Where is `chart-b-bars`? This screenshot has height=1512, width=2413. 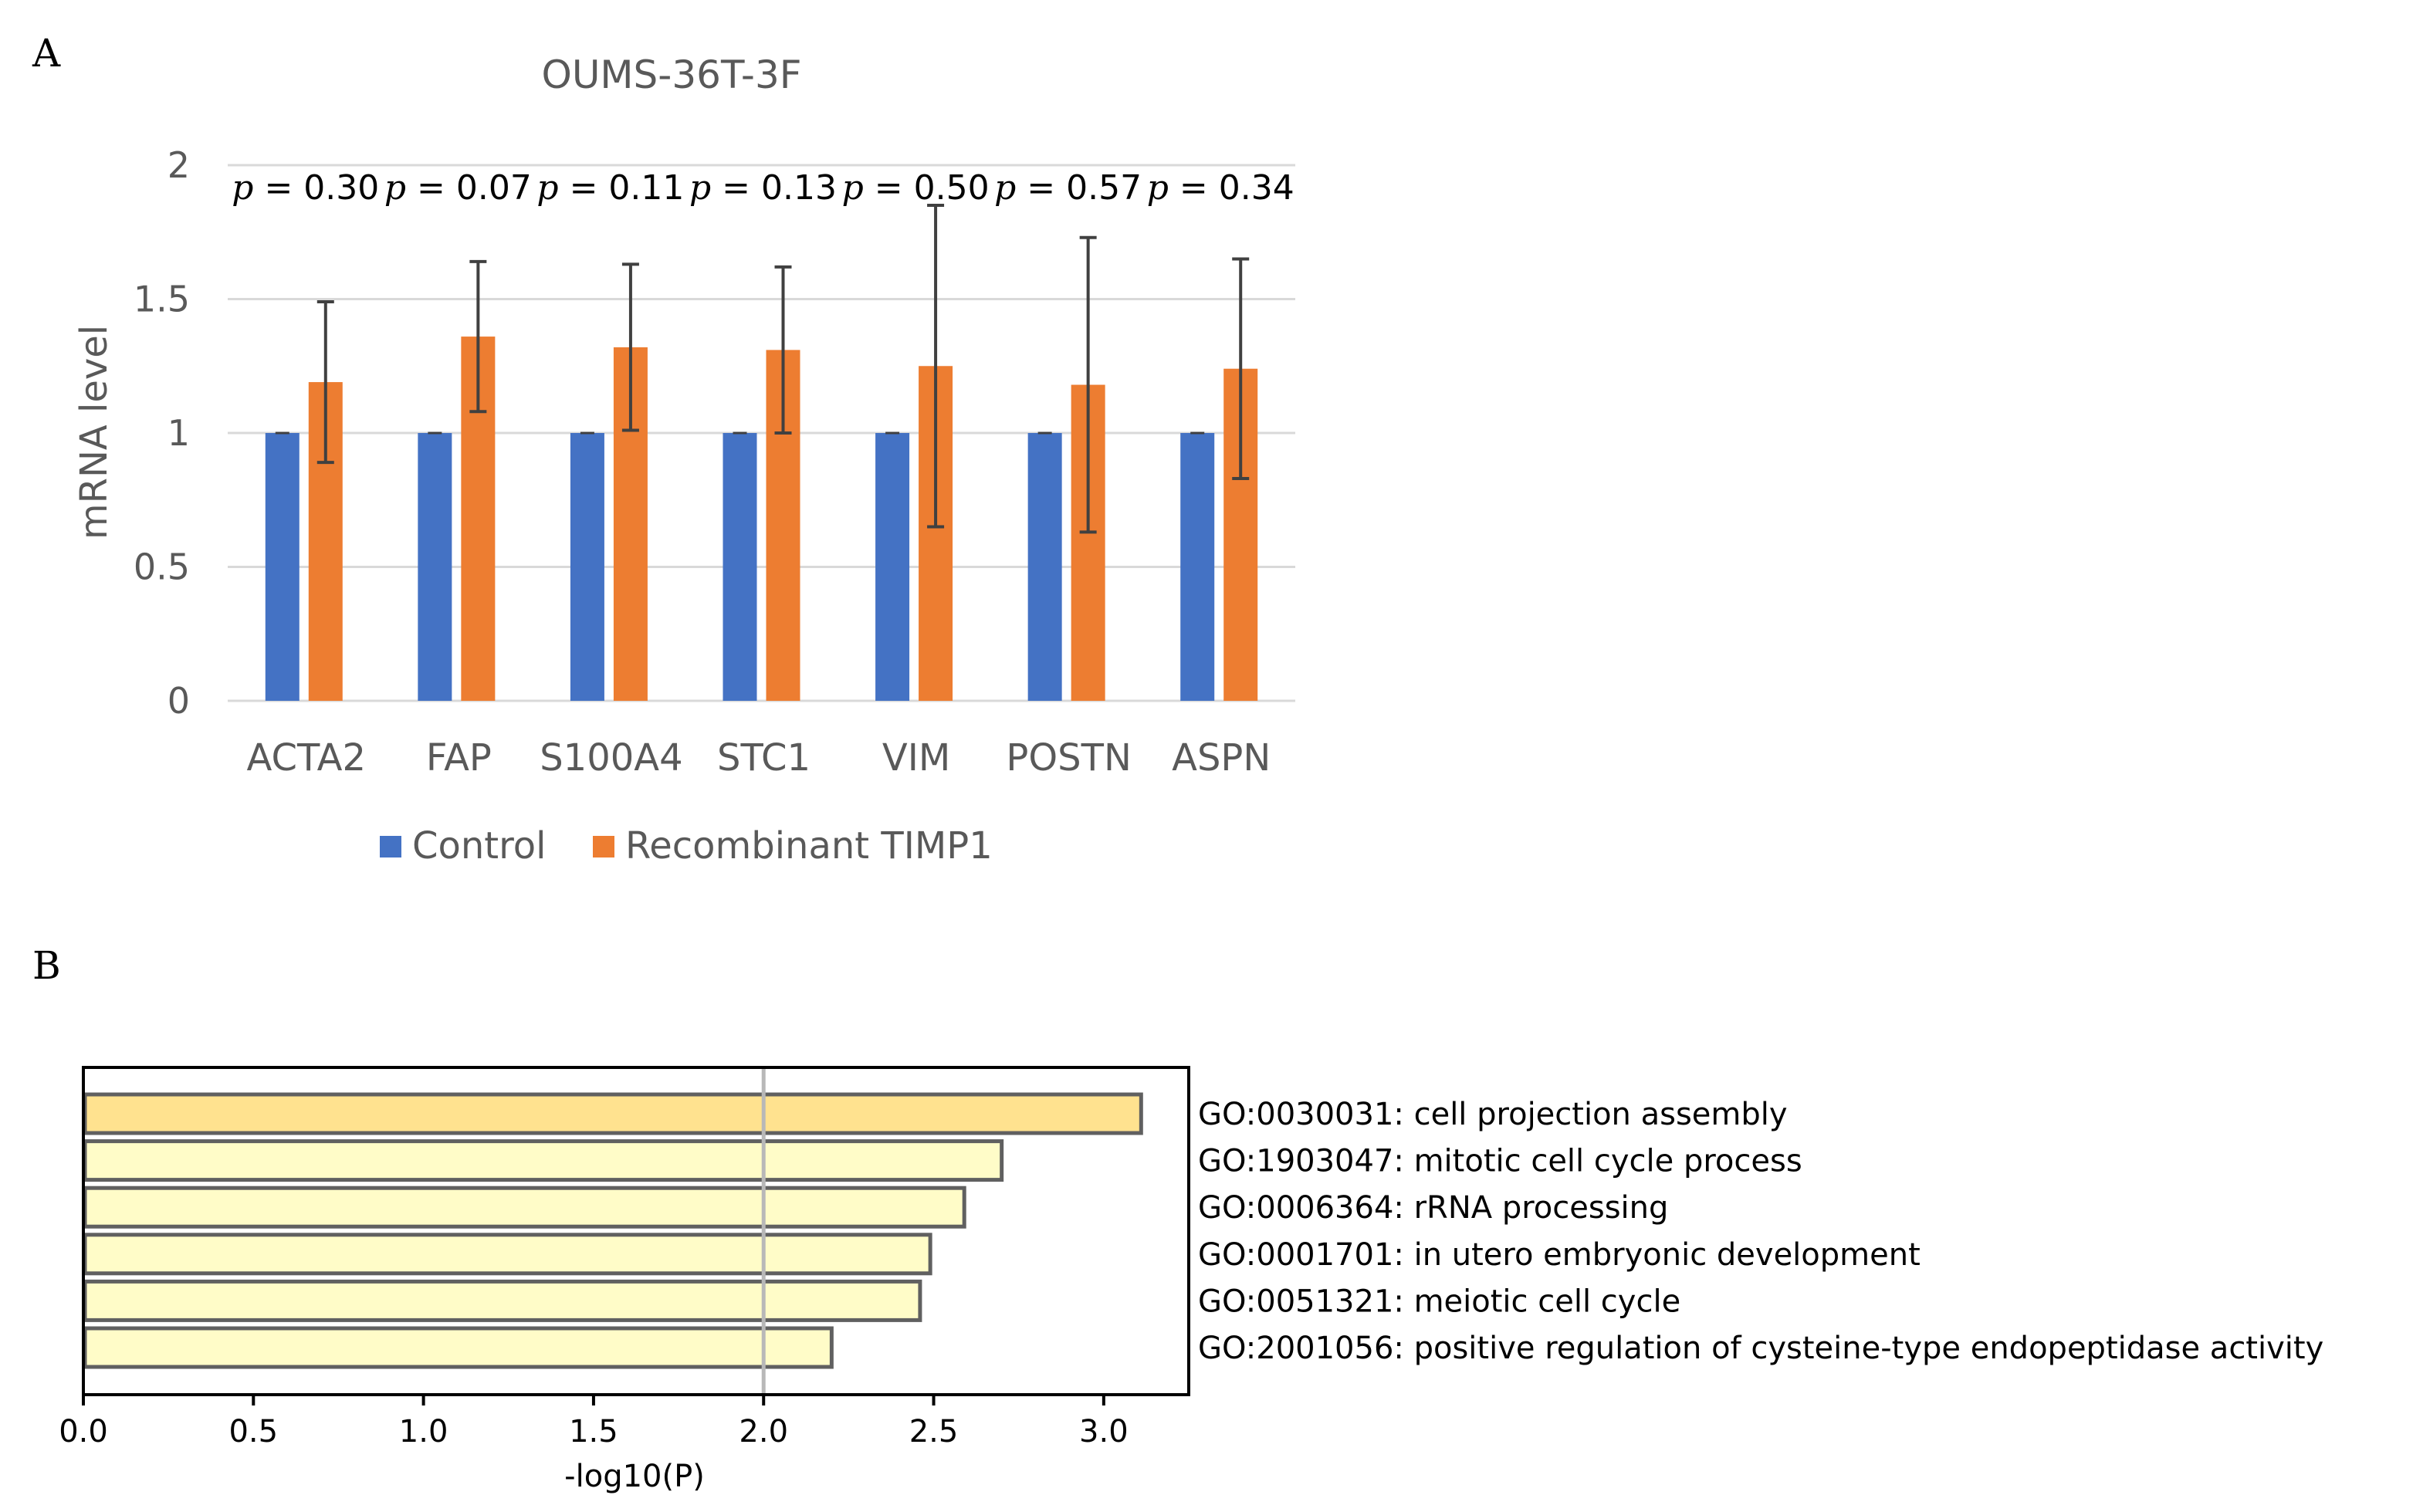
chart-b-bars is located at coordinates (613, 1230).